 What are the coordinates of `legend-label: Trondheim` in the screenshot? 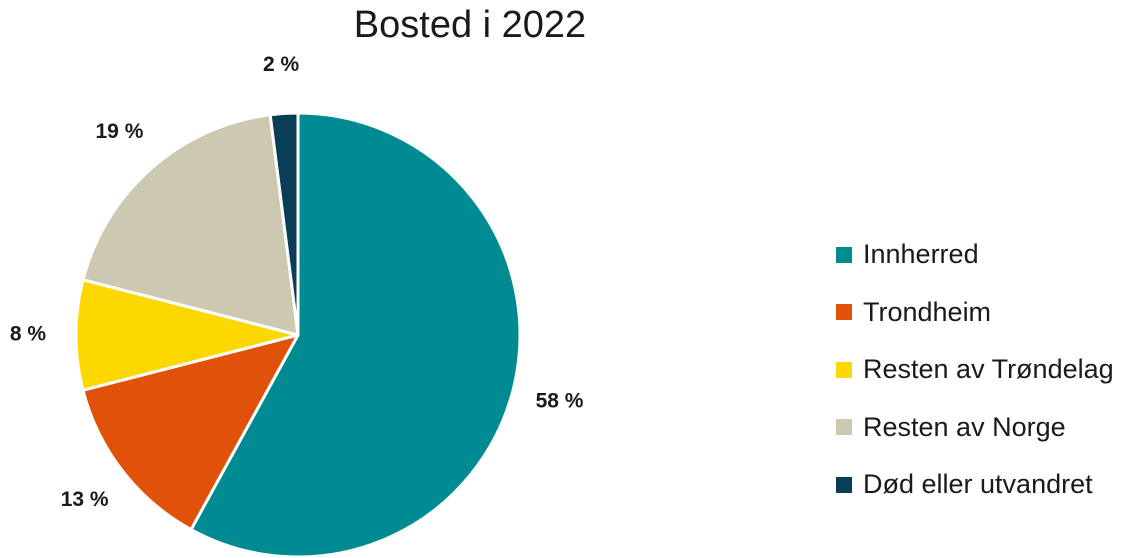 It's located at (927, 311).